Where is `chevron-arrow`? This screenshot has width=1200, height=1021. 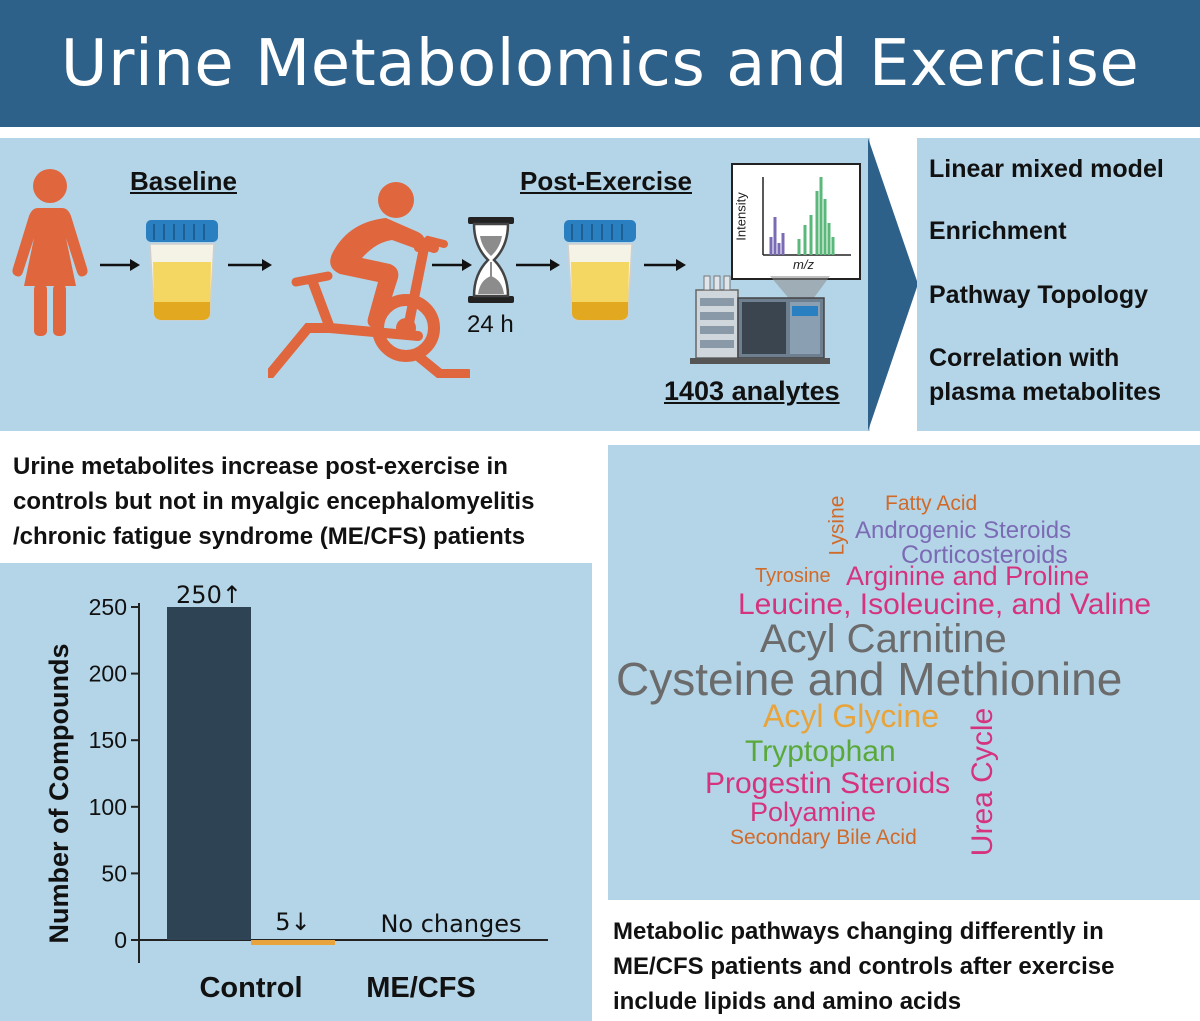 chevron-arrow is located at coordinates (893, 284).